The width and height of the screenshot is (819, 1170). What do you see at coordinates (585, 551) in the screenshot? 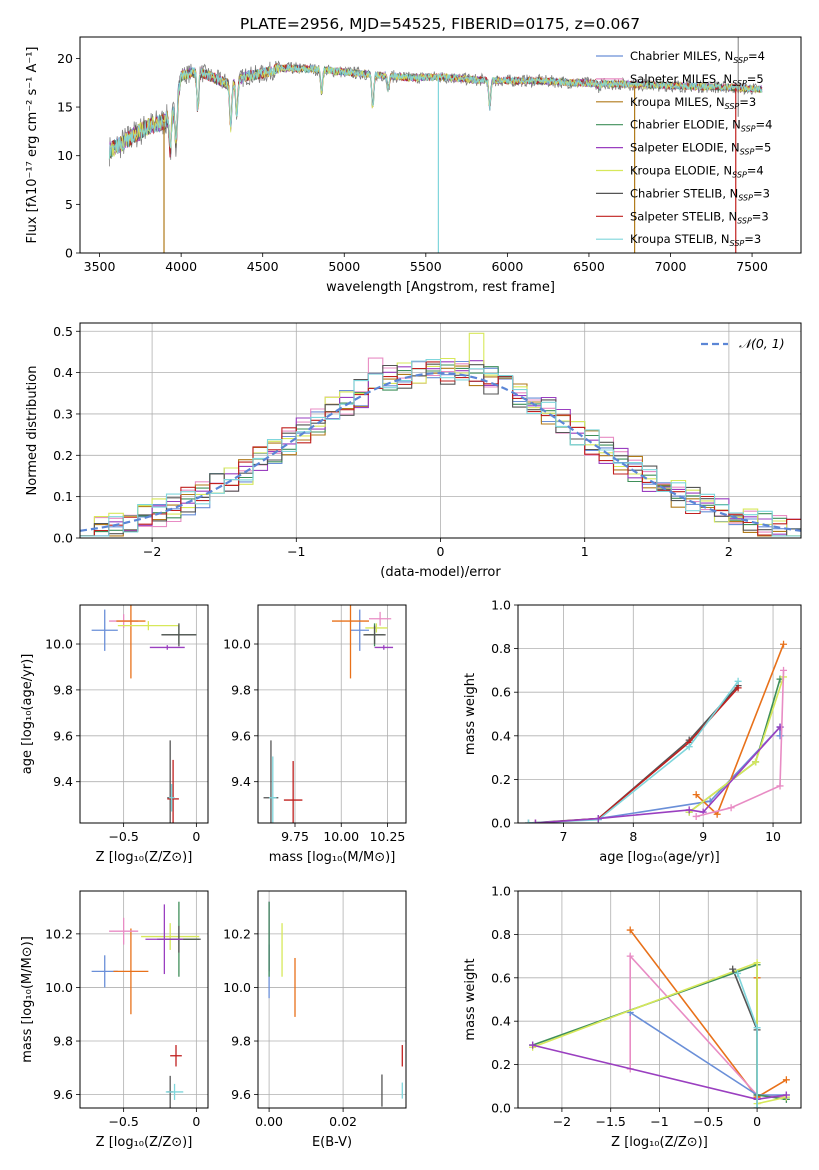
I see `x-tick-label: 1` at bounding box center [585, 551].